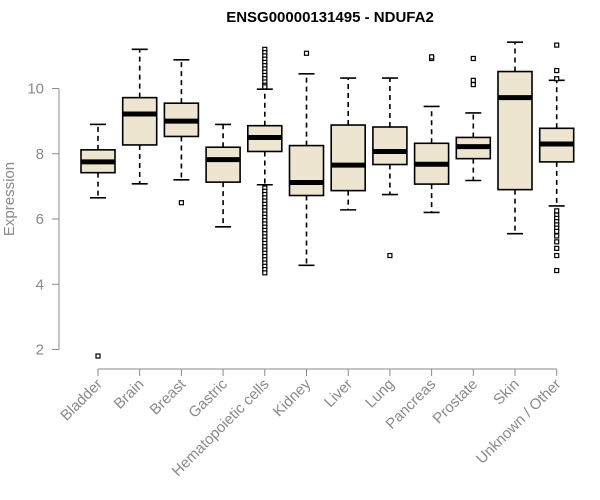 The height and width of the screenshot is (500, 600). I want to click on box-brain, so click(139, 116).